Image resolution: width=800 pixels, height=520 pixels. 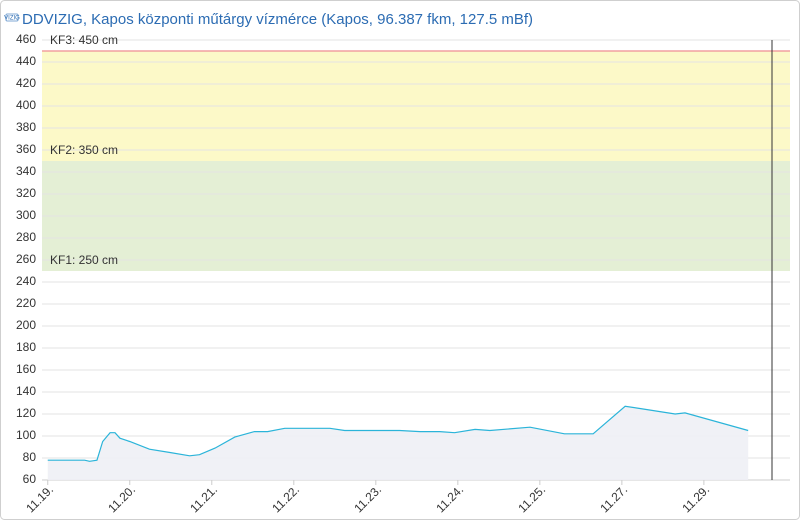 I want to click on svg-text: VIZIG, so click(x=12, y=19).